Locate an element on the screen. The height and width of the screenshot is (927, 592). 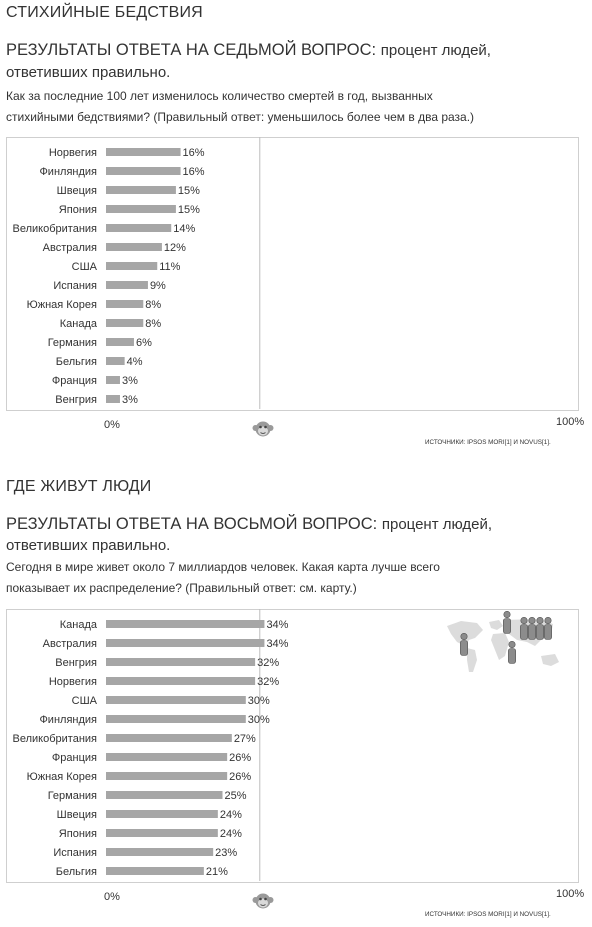
value-label: 25% is located at coordinates (236, 796).